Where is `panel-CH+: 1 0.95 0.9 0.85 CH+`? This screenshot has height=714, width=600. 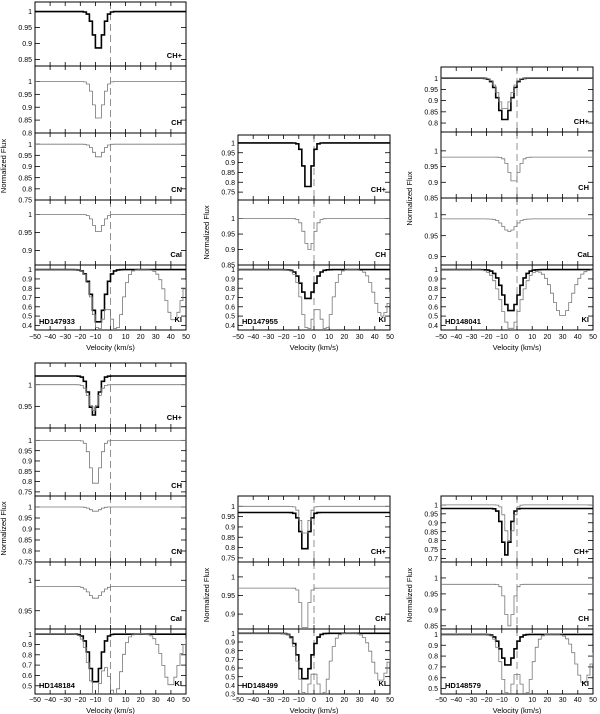
panel-CH+: 1 0.95 0.9 0.85 CH+ is located at coordinates (102, 34).